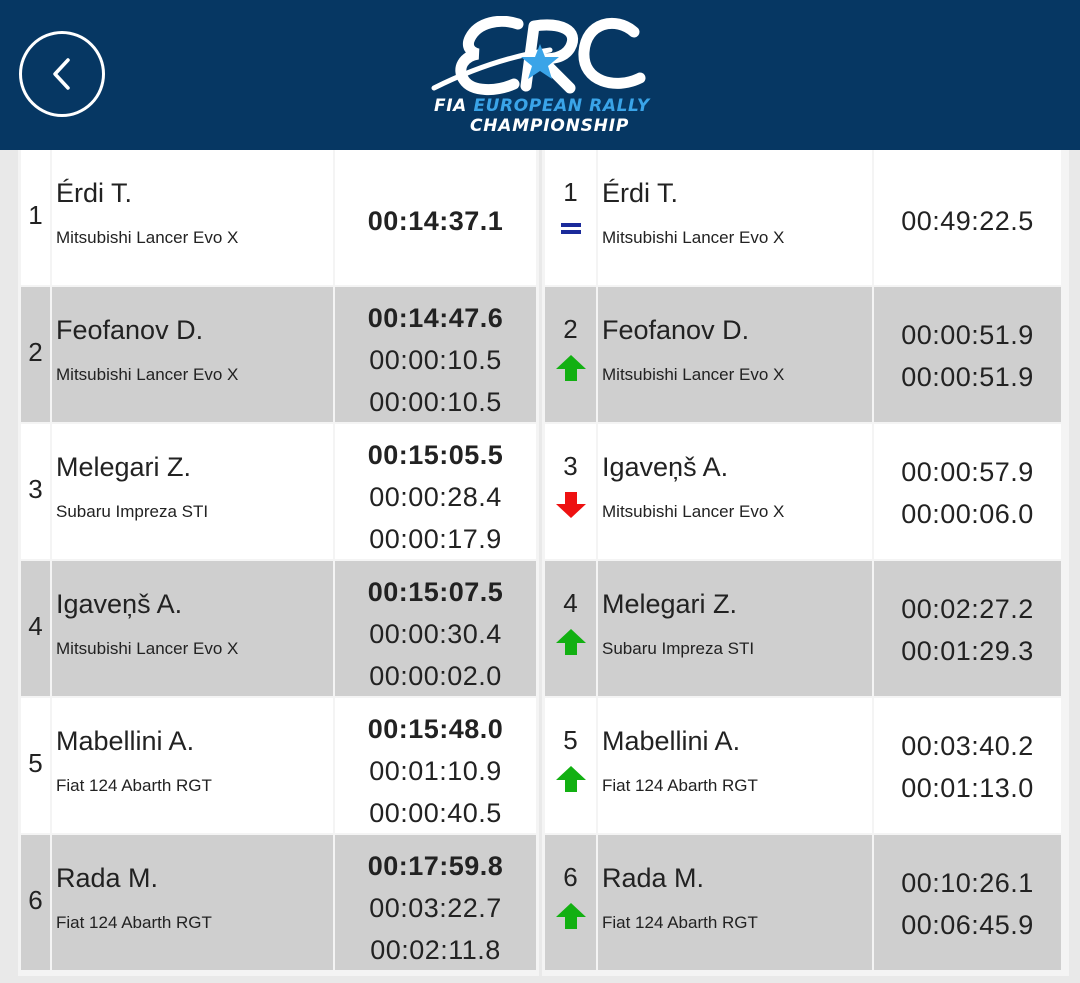 The width and height of the screenshot is (1080, 983). What do you see at coordinates (967, 609) in the screenshot?
I see `gap-to-first: 00:02:27.2` at bounding box center [967, 609].